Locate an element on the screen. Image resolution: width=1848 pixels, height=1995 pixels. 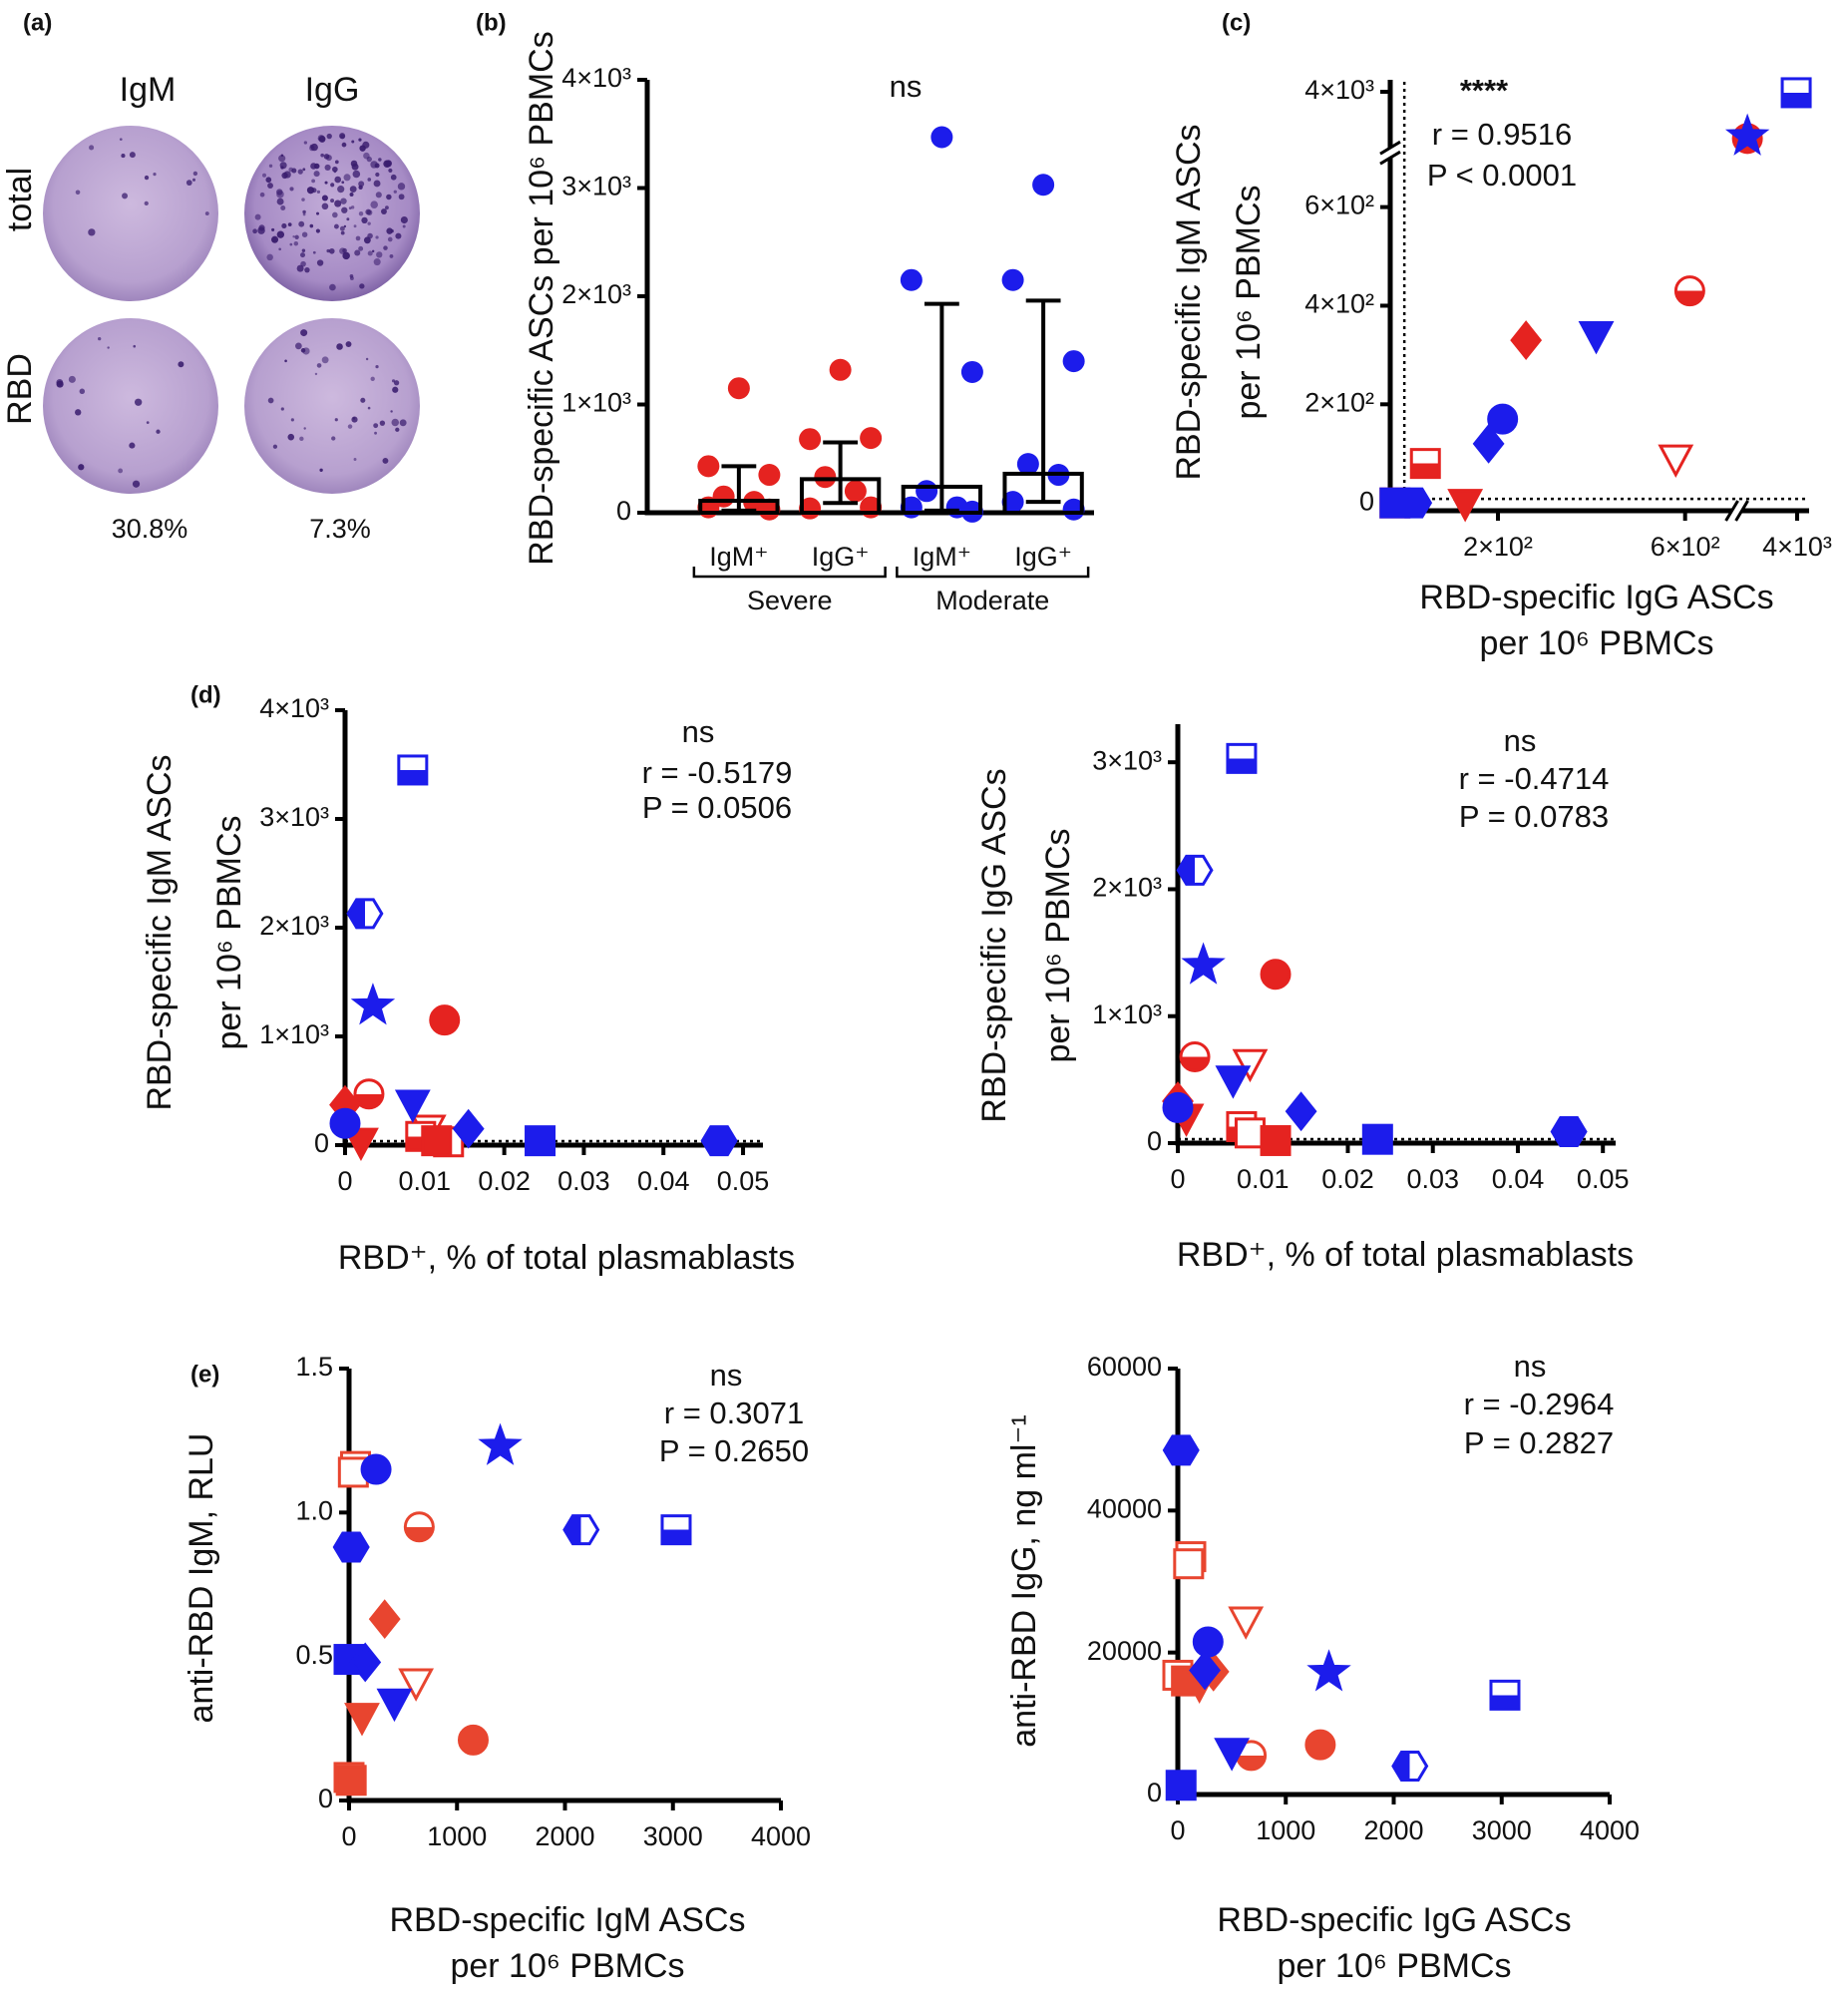
y-tick-label: 1.5 is located at coordinates (314, 1367).